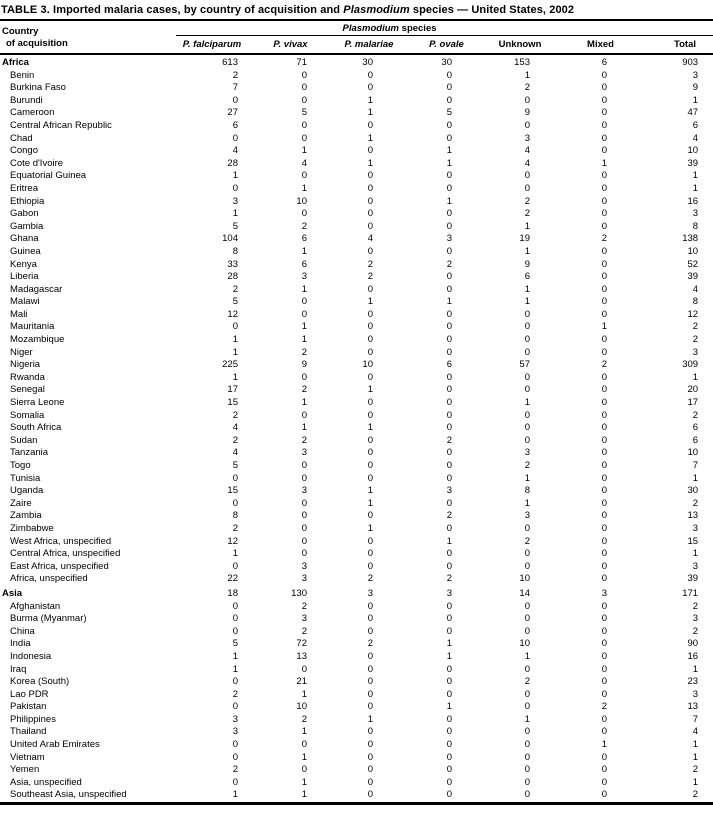 The width and height of the screenshot is (713, 813). Describe the element at coordinates (27, 390) in the screenshot. I see `country-label: Senegal` at that location.